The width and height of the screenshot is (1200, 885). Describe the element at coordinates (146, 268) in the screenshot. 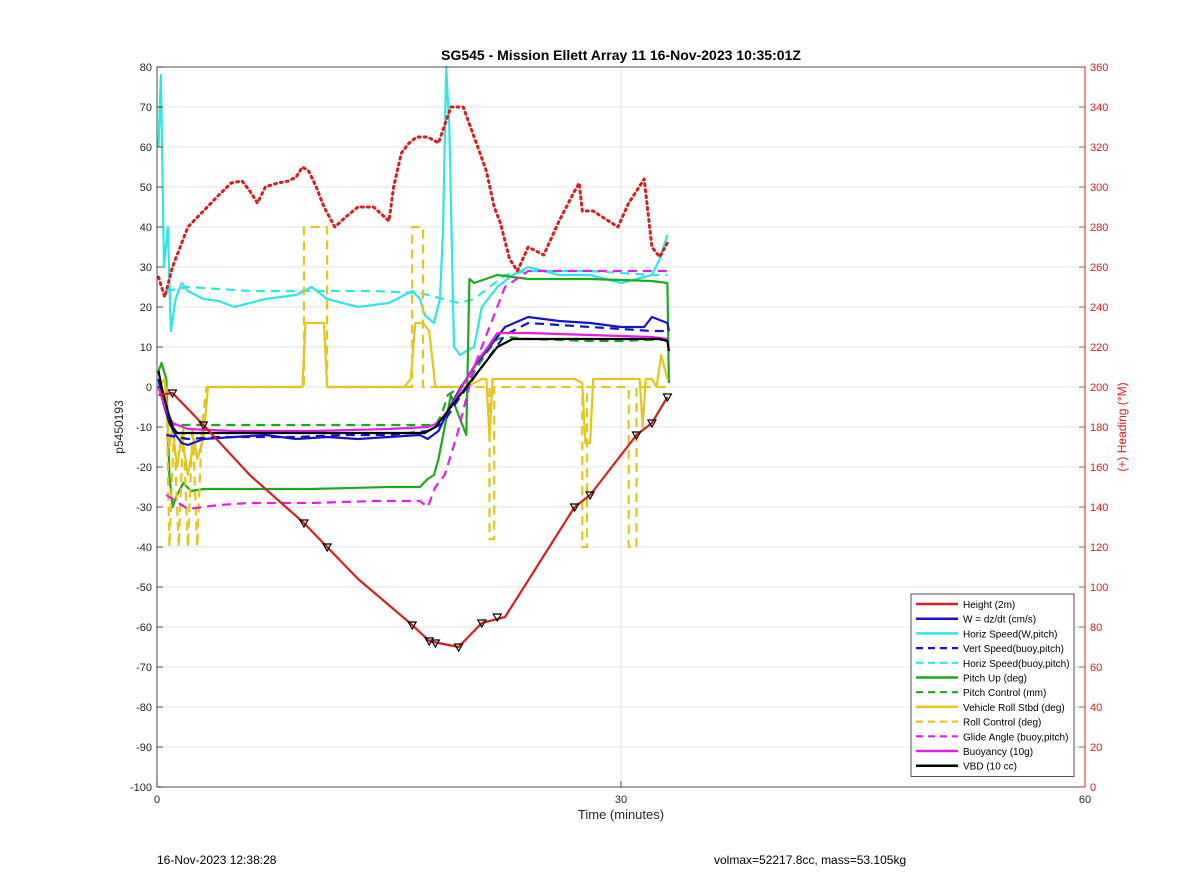

I see `y-tick-label: 30` at that location.